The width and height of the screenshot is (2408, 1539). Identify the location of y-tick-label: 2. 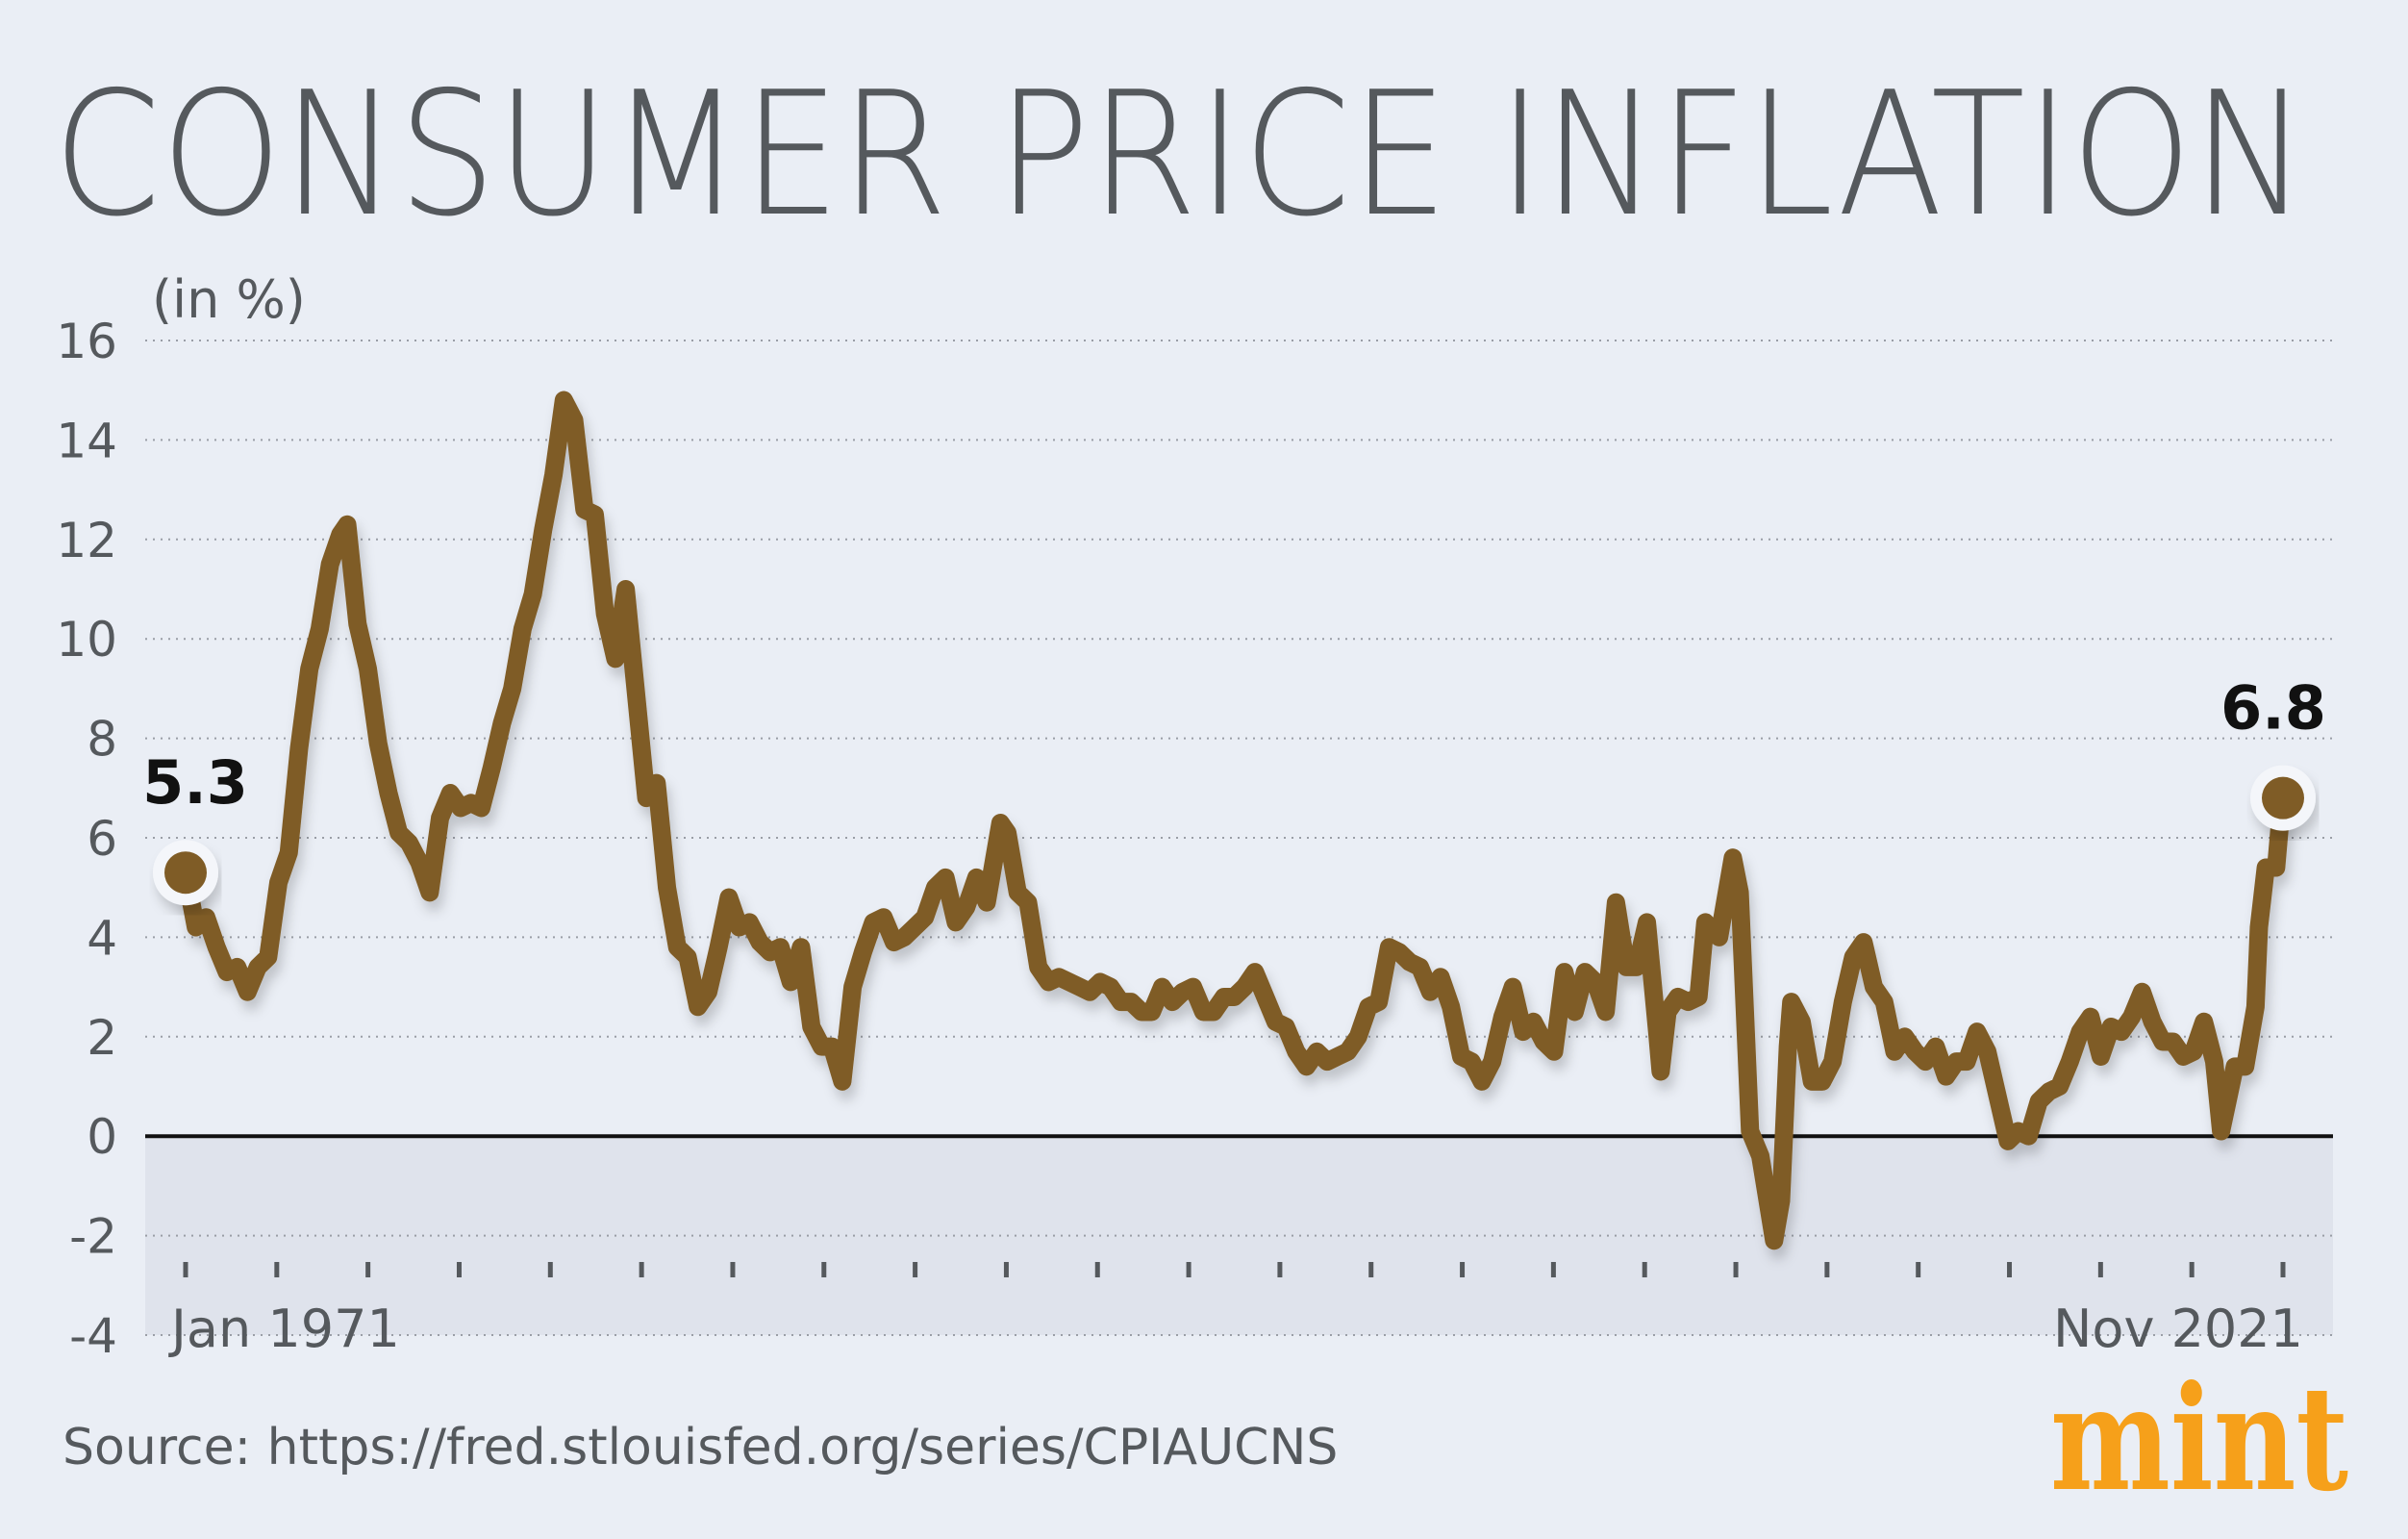
(102, 1038).